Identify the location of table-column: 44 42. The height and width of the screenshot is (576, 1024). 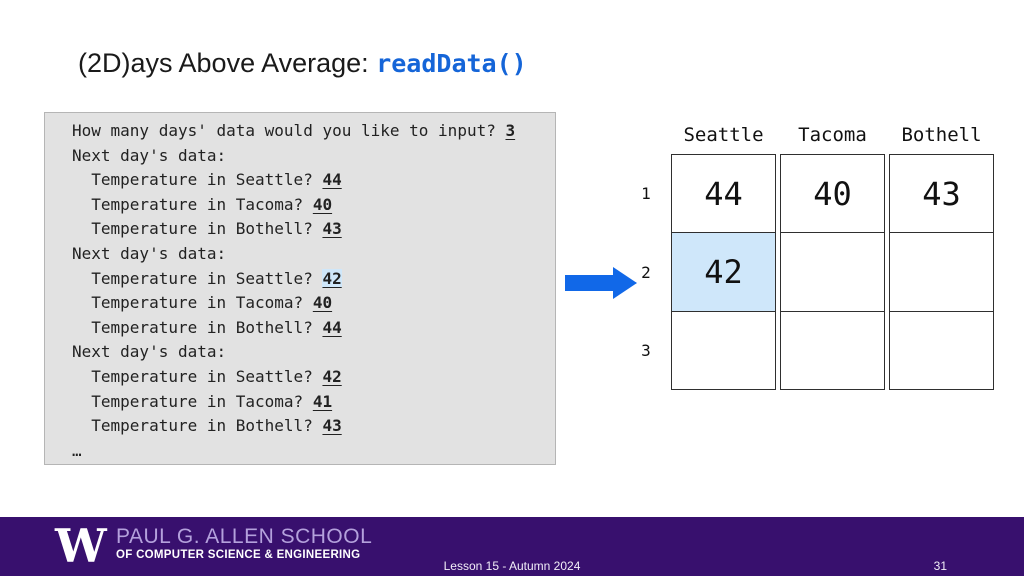
(723, 272).